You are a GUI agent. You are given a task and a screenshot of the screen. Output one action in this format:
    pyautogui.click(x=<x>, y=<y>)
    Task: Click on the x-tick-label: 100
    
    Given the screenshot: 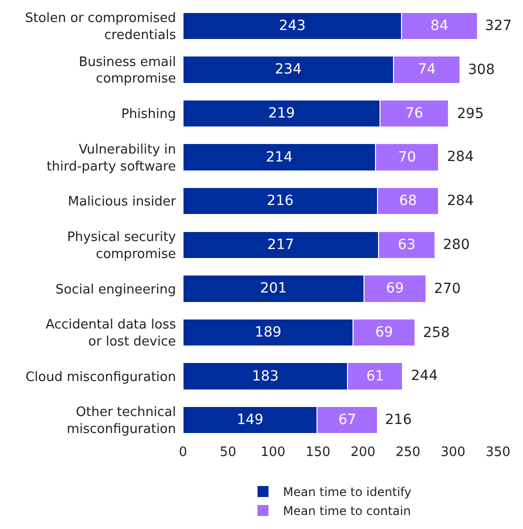 What is the action you would take?
    pyautogui.click(x=273, y=452)
    